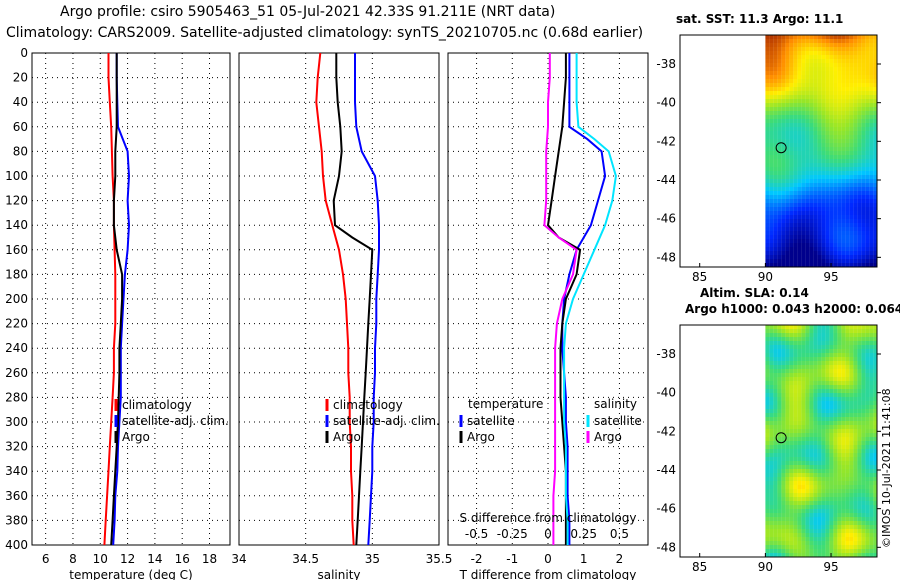  What do you see at coordinates (16, 471) in the screenshot?
I see `depth-tick-label: 340` at bounding box center [16, 471].